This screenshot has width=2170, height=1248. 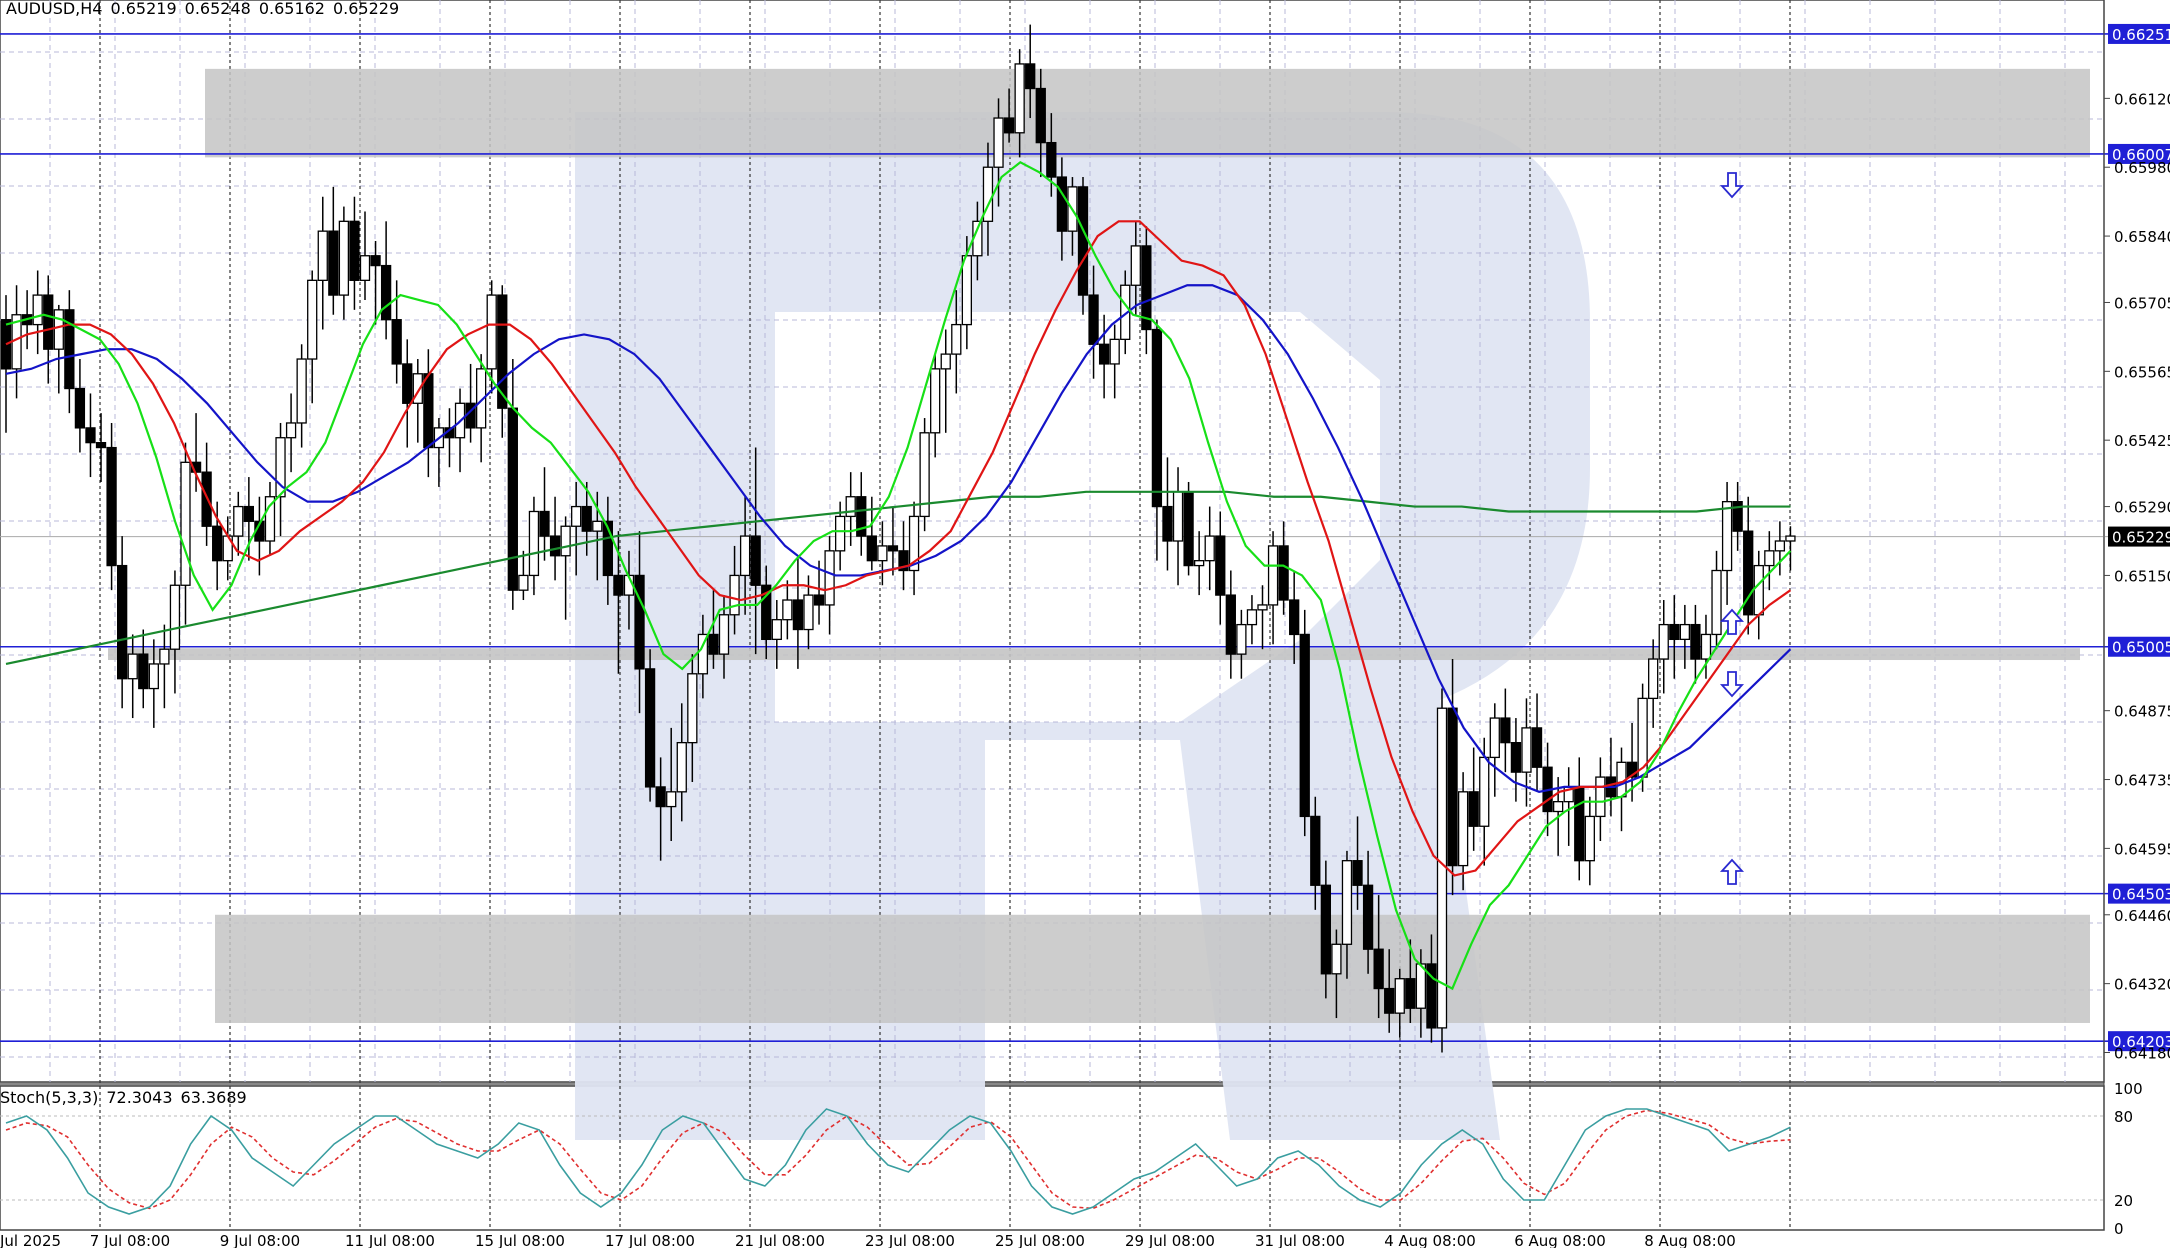 I want to click on signal-arrows, so click(x=1732, y=528).